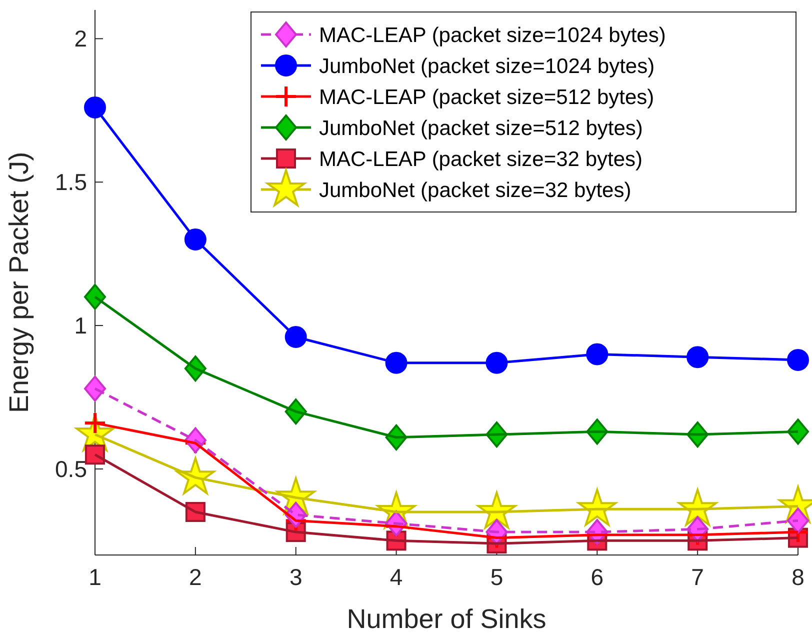 Image resolution: width=812 pixels, height=642 pixels. What do you see at coordinates (396, 577) in the screenshot?
I see `x-tick-label: 4` at bounding box center [396, 577].